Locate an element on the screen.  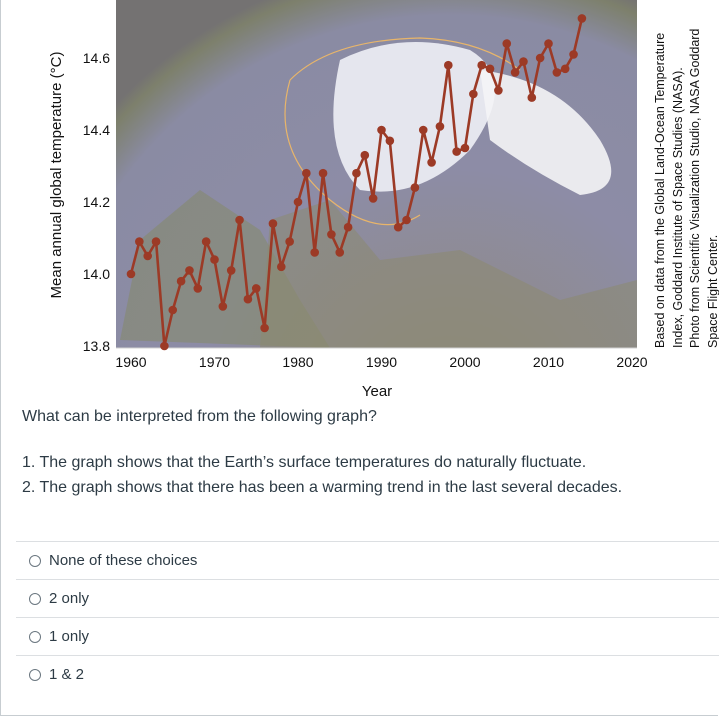
data-point-2013 is located at coordinates (573, 54).